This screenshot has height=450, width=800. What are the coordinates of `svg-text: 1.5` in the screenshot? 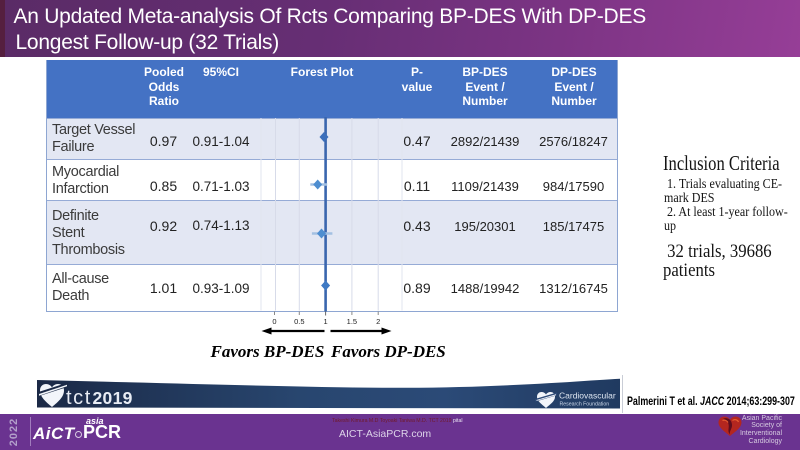 It's located at (352, 321).